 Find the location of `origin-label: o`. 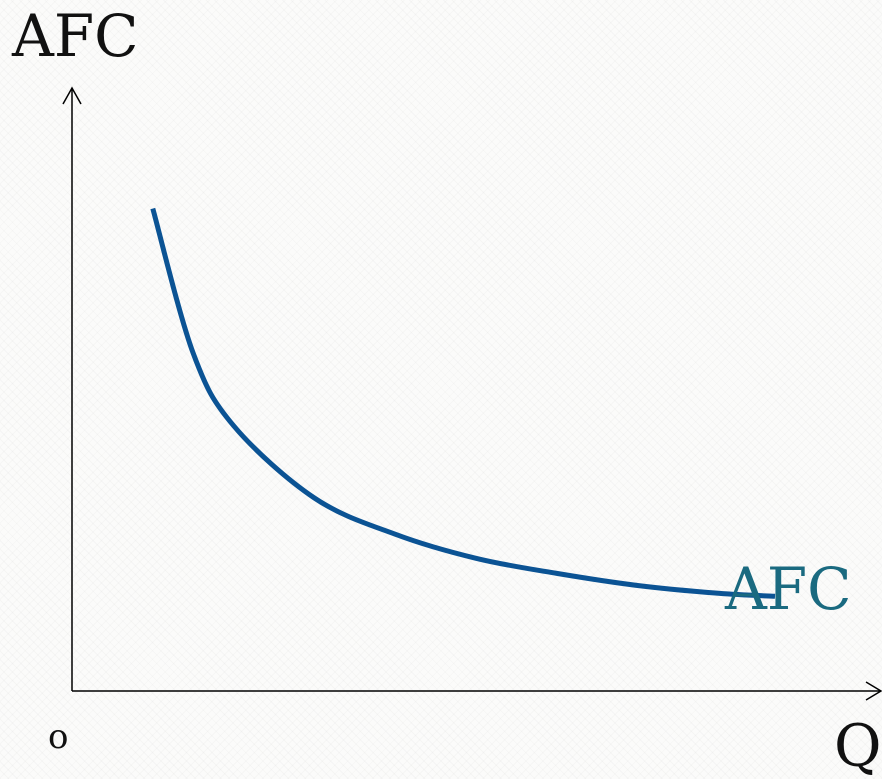

origin-label: o is located at coordinates (58, 737).